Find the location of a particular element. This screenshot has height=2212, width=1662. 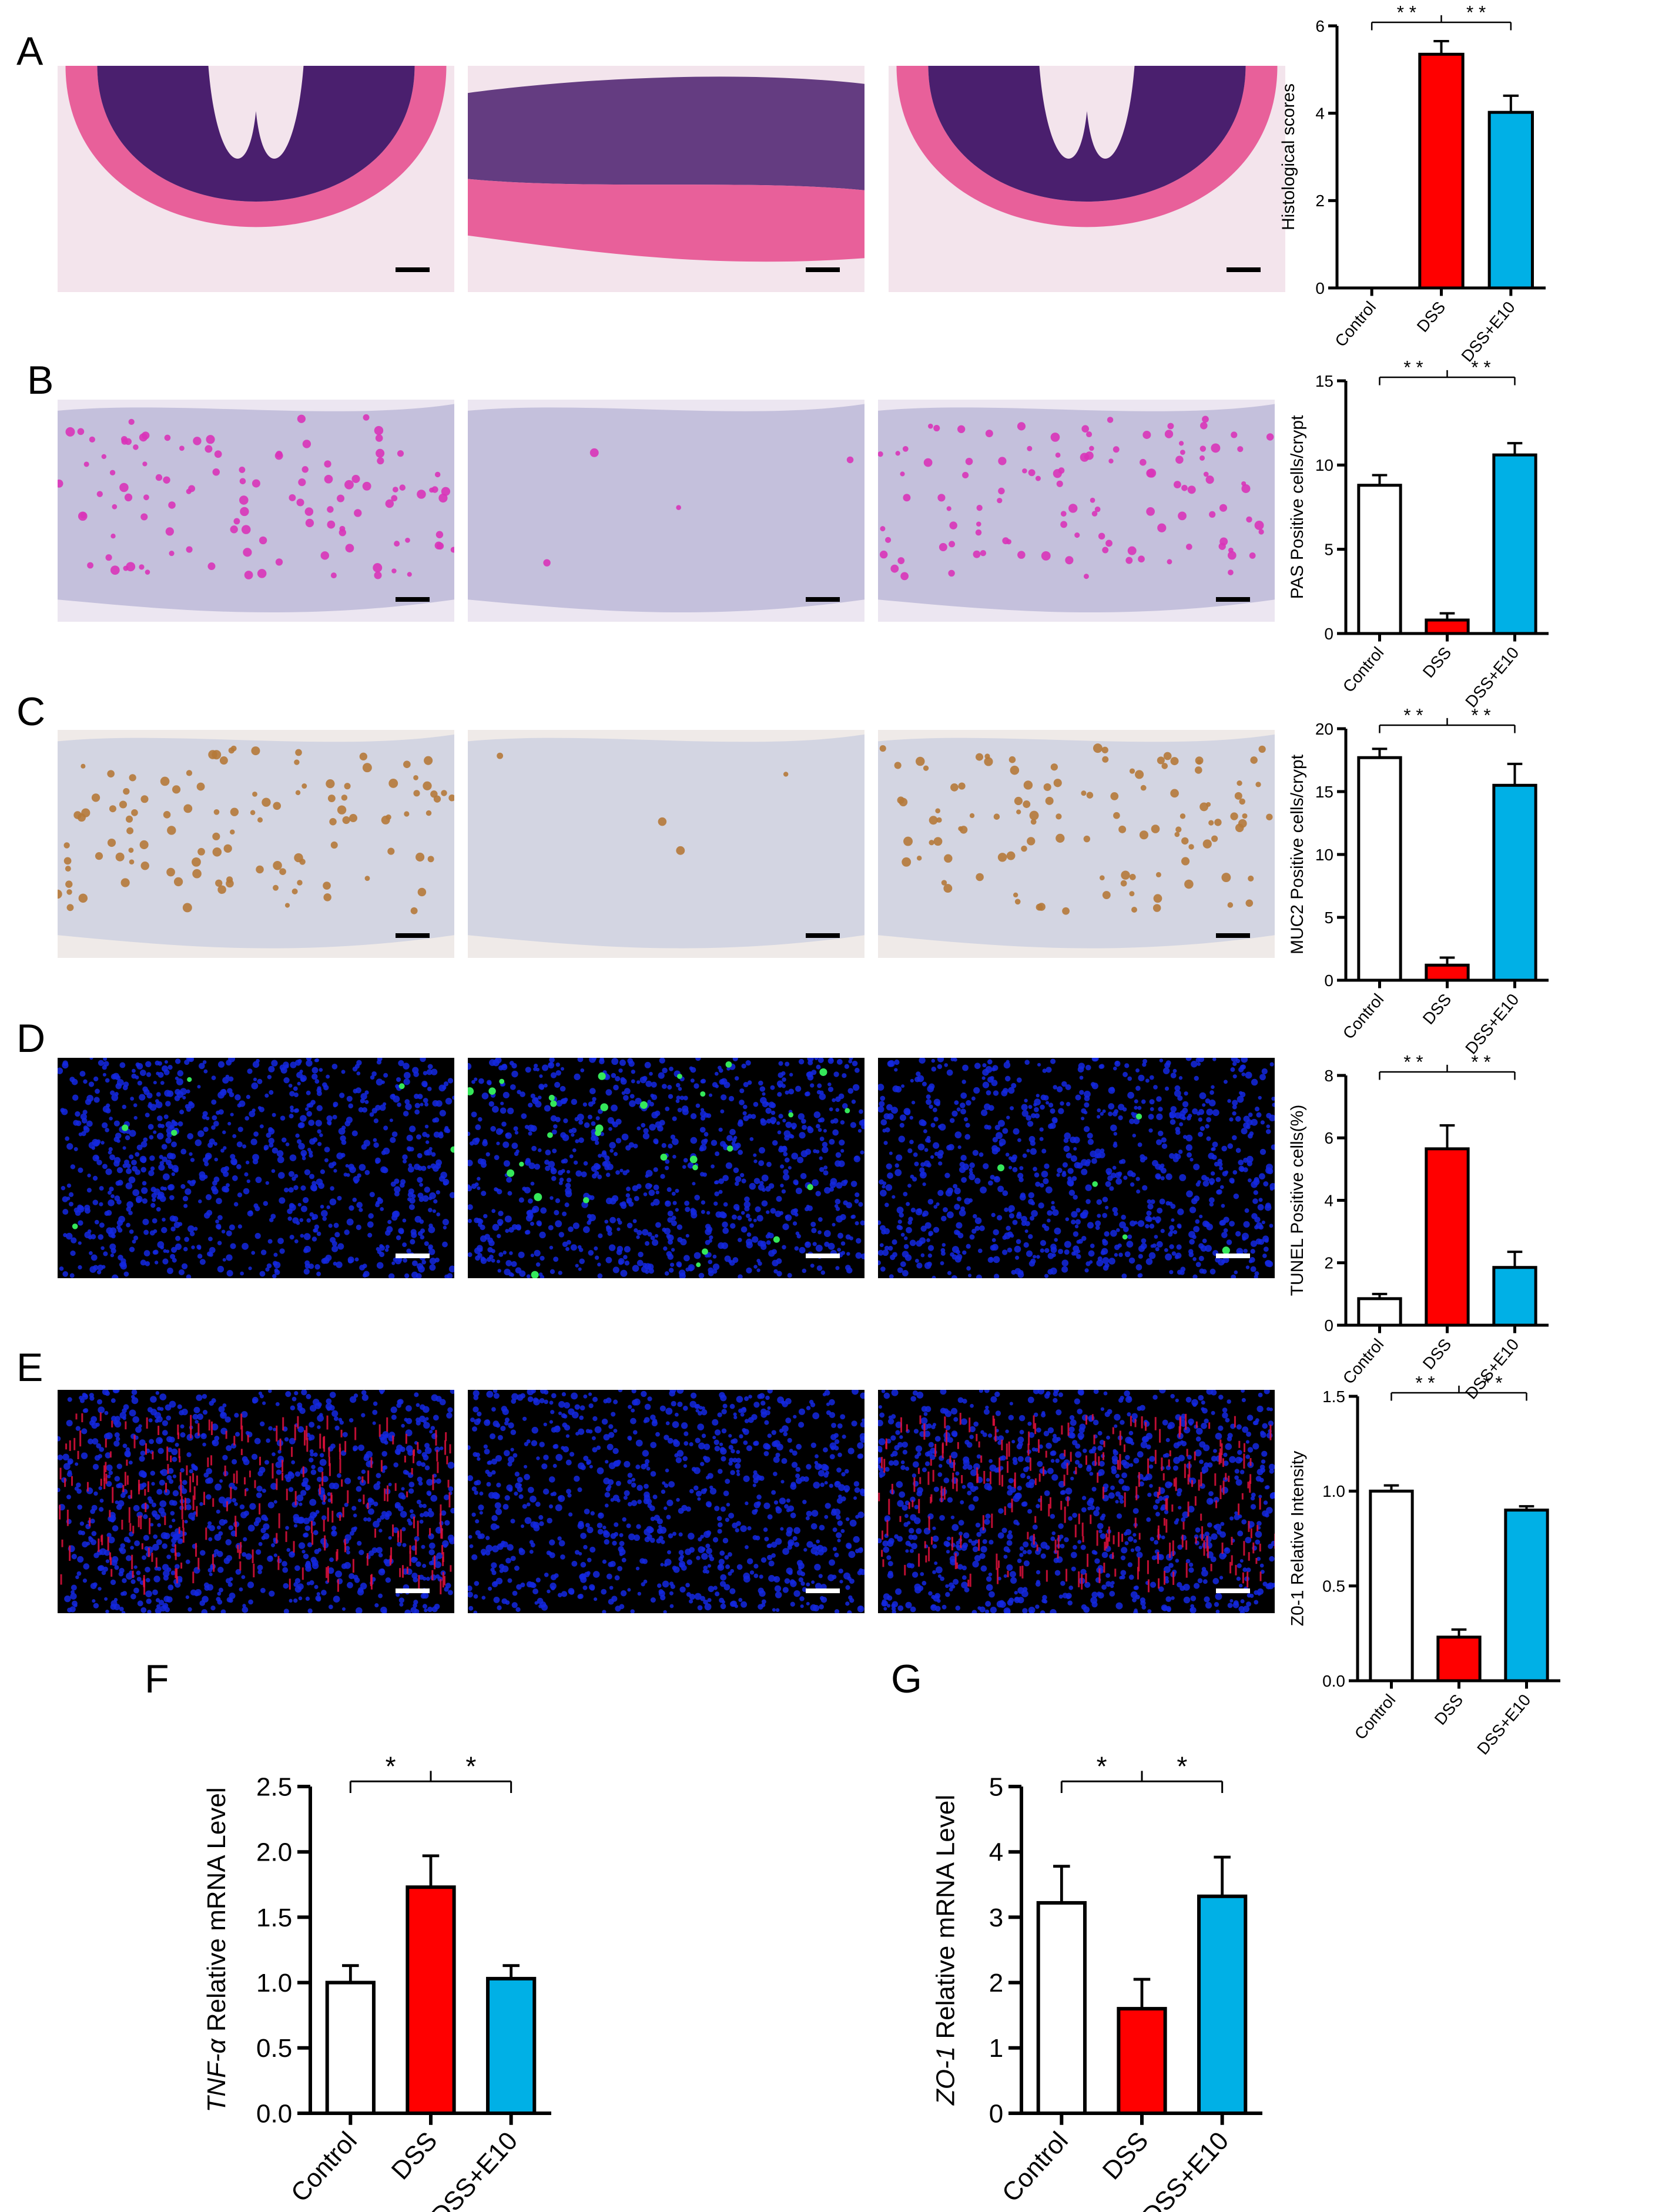

scale-bar is located at coordinates (1233, 935).